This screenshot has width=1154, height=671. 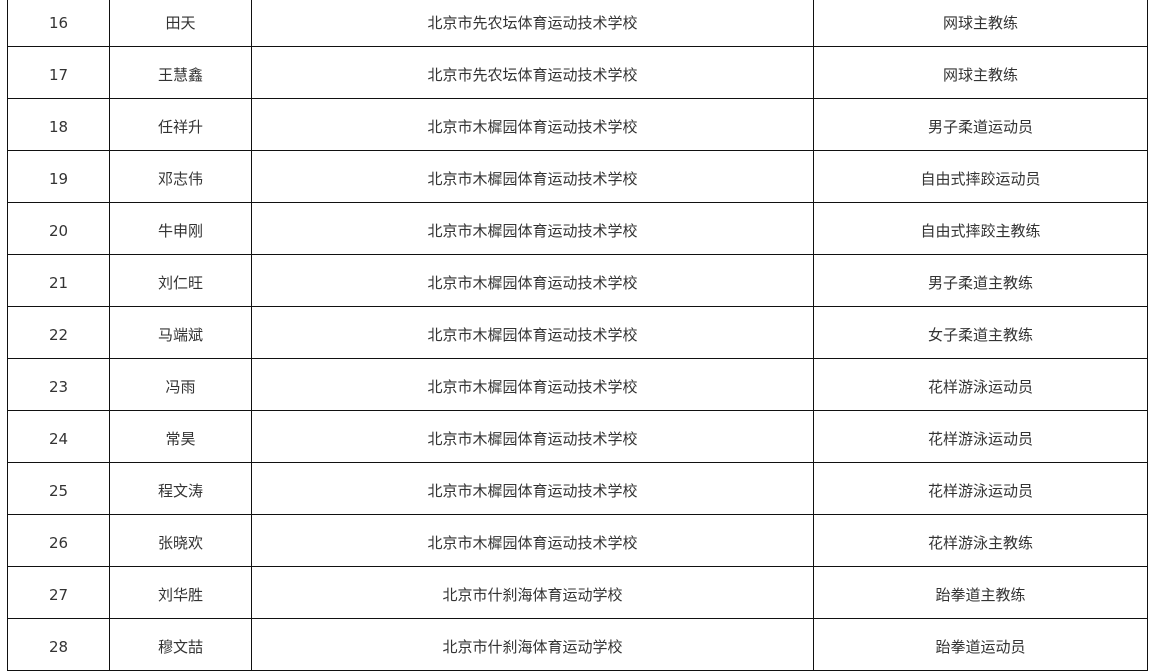 What do you see at coordinates (58, 72) in the screenshot?
I see `row-number: 17` at bounding box center [58, 72].